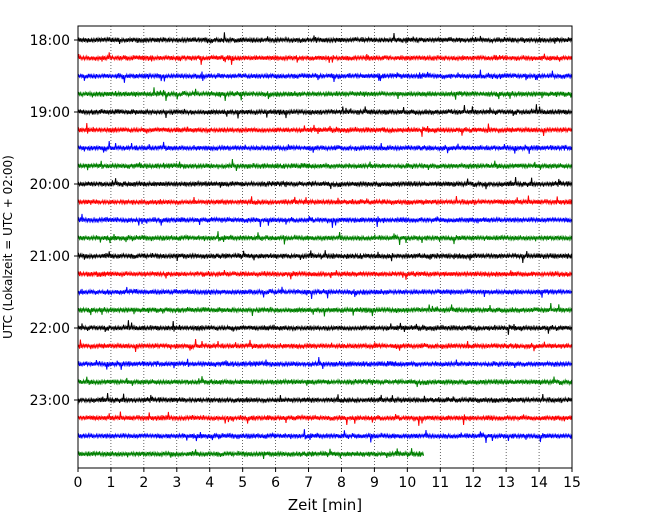 This screenshot has height=520, width=650. What do you see at coordinates (242, 483) in the screenshot?
I see `x-tick-label: 5` at bounding box center [242, 483].